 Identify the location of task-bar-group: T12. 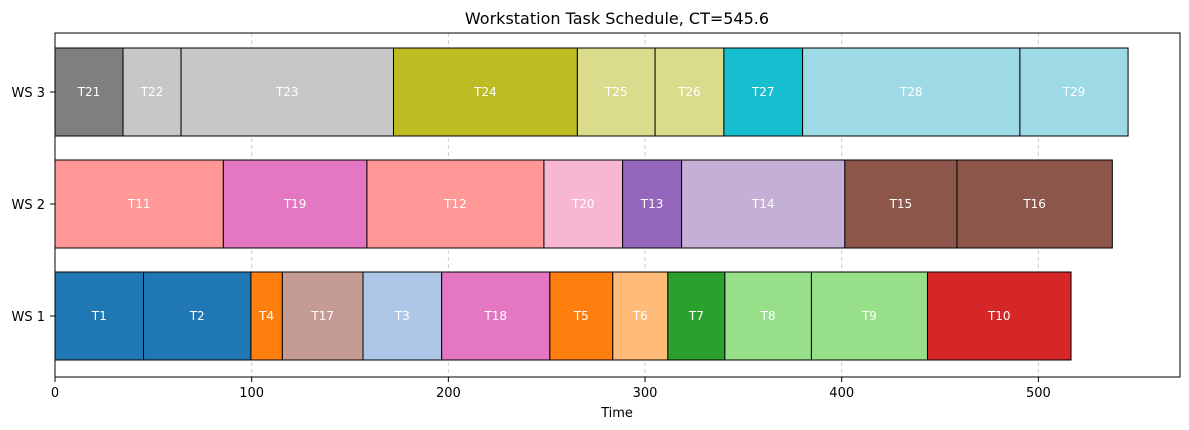
(455, 204).